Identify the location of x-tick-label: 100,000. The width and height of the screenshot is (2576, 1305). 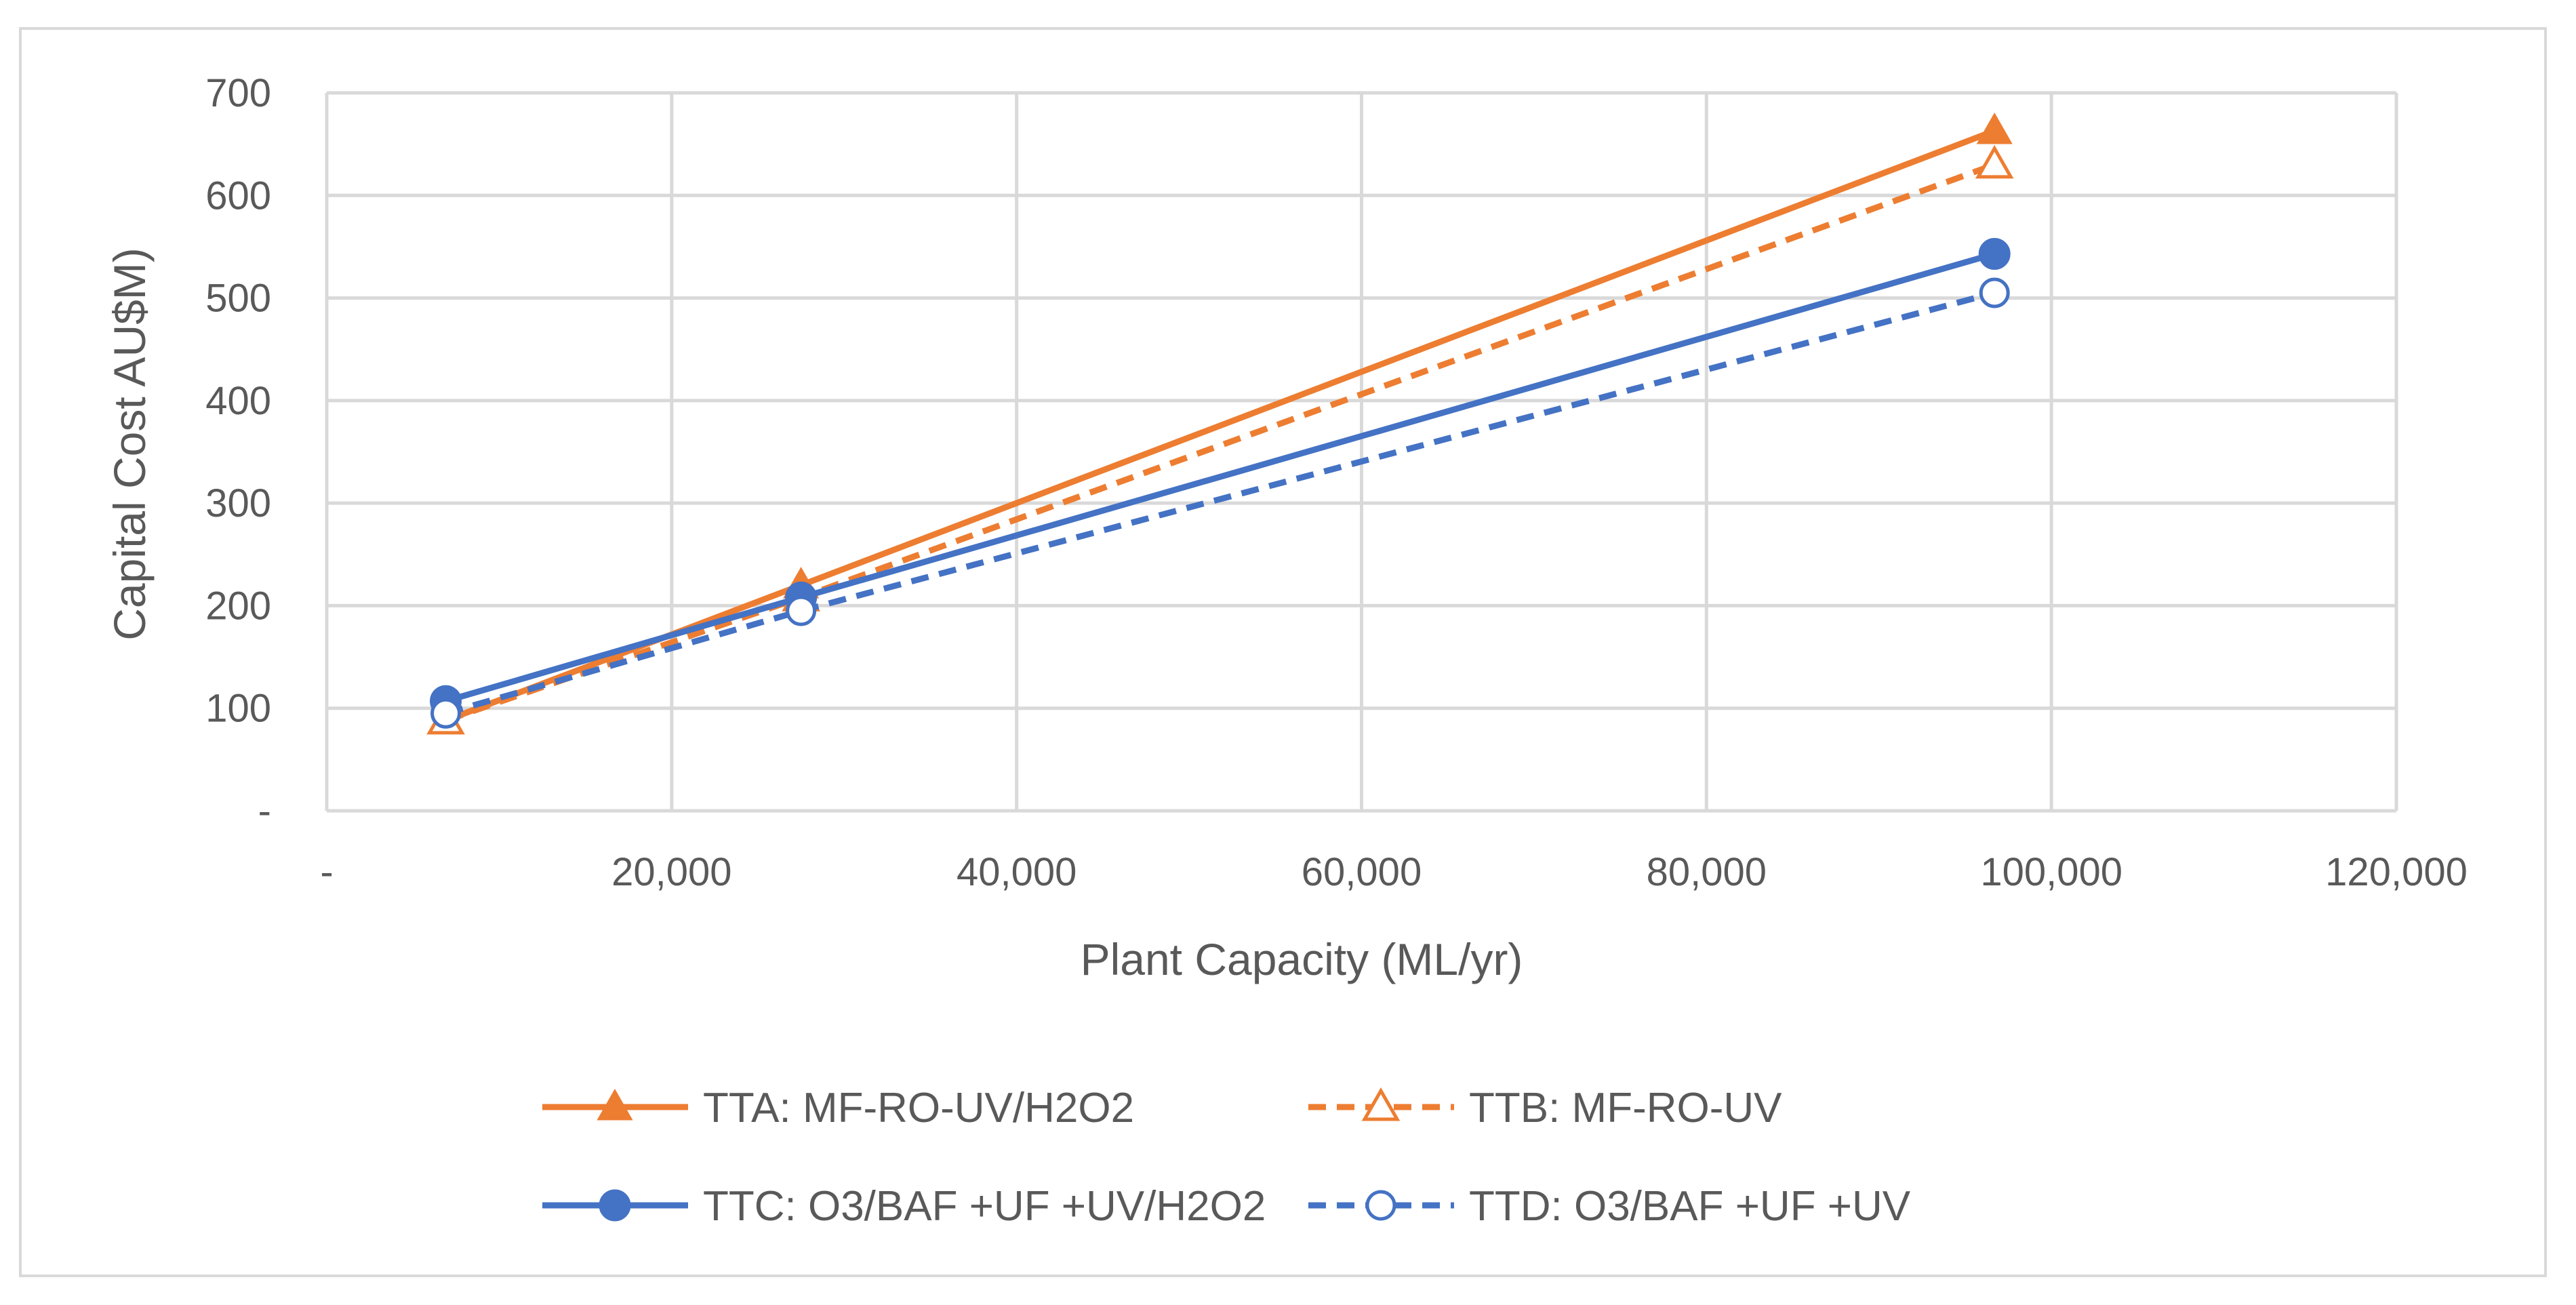
(2051, 872).